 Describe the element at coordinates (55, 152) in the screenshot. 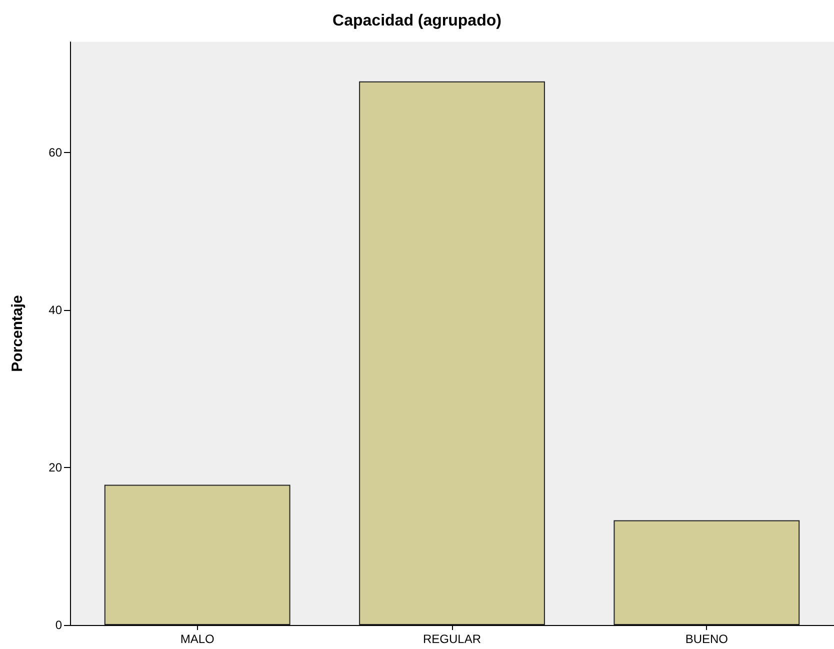

I see `y-tick-label: 60` at that location.